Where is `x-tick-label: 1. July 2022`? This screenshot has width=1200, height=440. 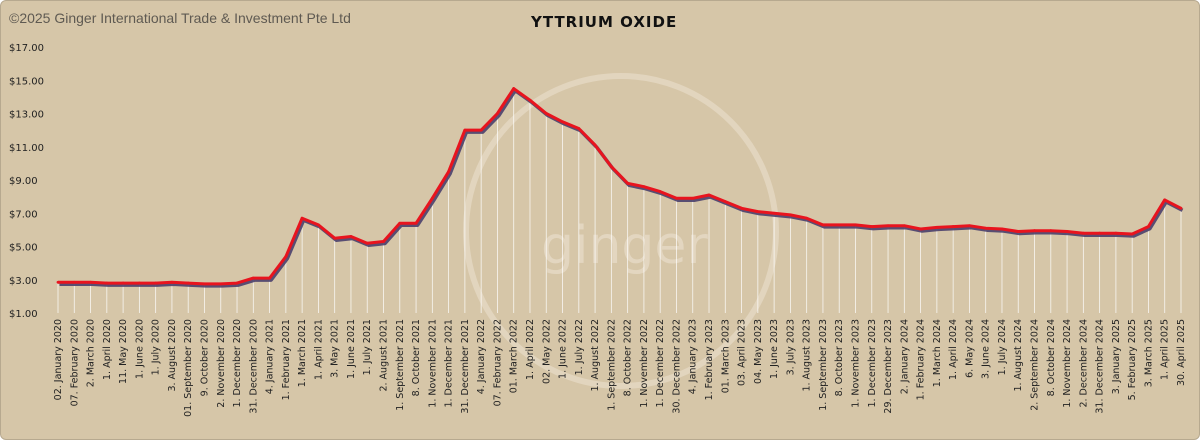
x-tick-label: 1. July 2022 is located at coordinates (579, 347).